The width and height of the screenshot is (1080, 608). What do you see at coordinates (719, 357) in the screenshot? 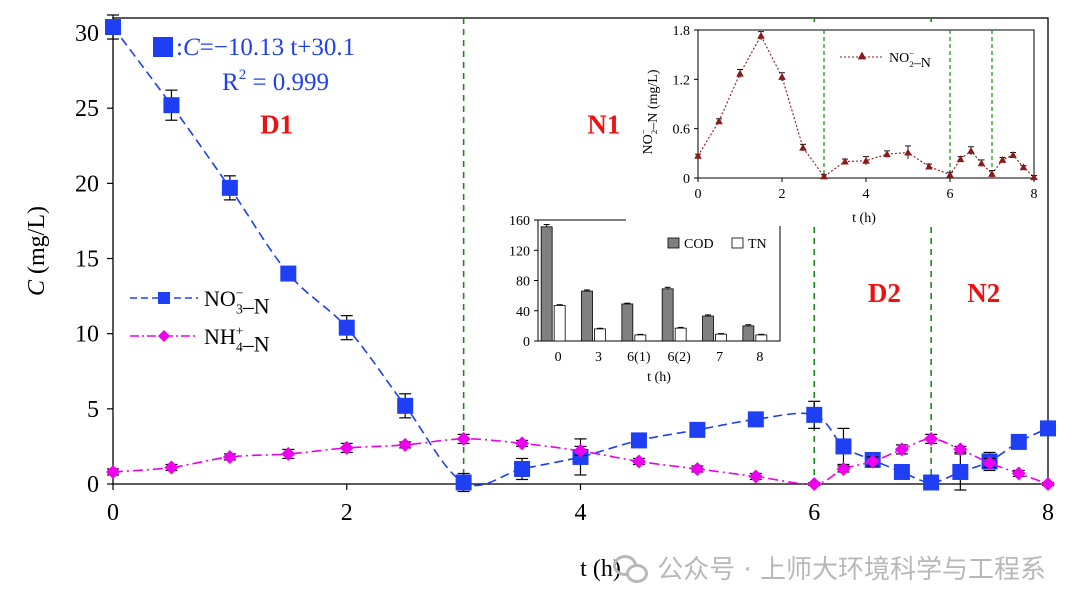
I see `inset-bar-category-label: 7` at bounding box center [719, 357].